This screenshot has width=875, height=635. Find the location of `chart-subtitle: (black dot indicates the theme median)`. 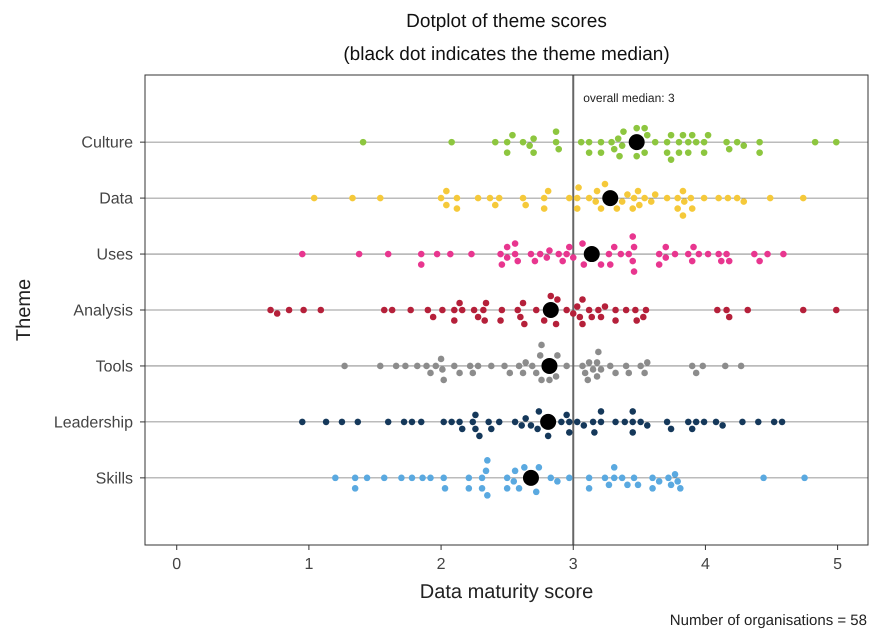

chart-subtitle: (black dot indicates the theme median) is located at coordinates (506, 54).